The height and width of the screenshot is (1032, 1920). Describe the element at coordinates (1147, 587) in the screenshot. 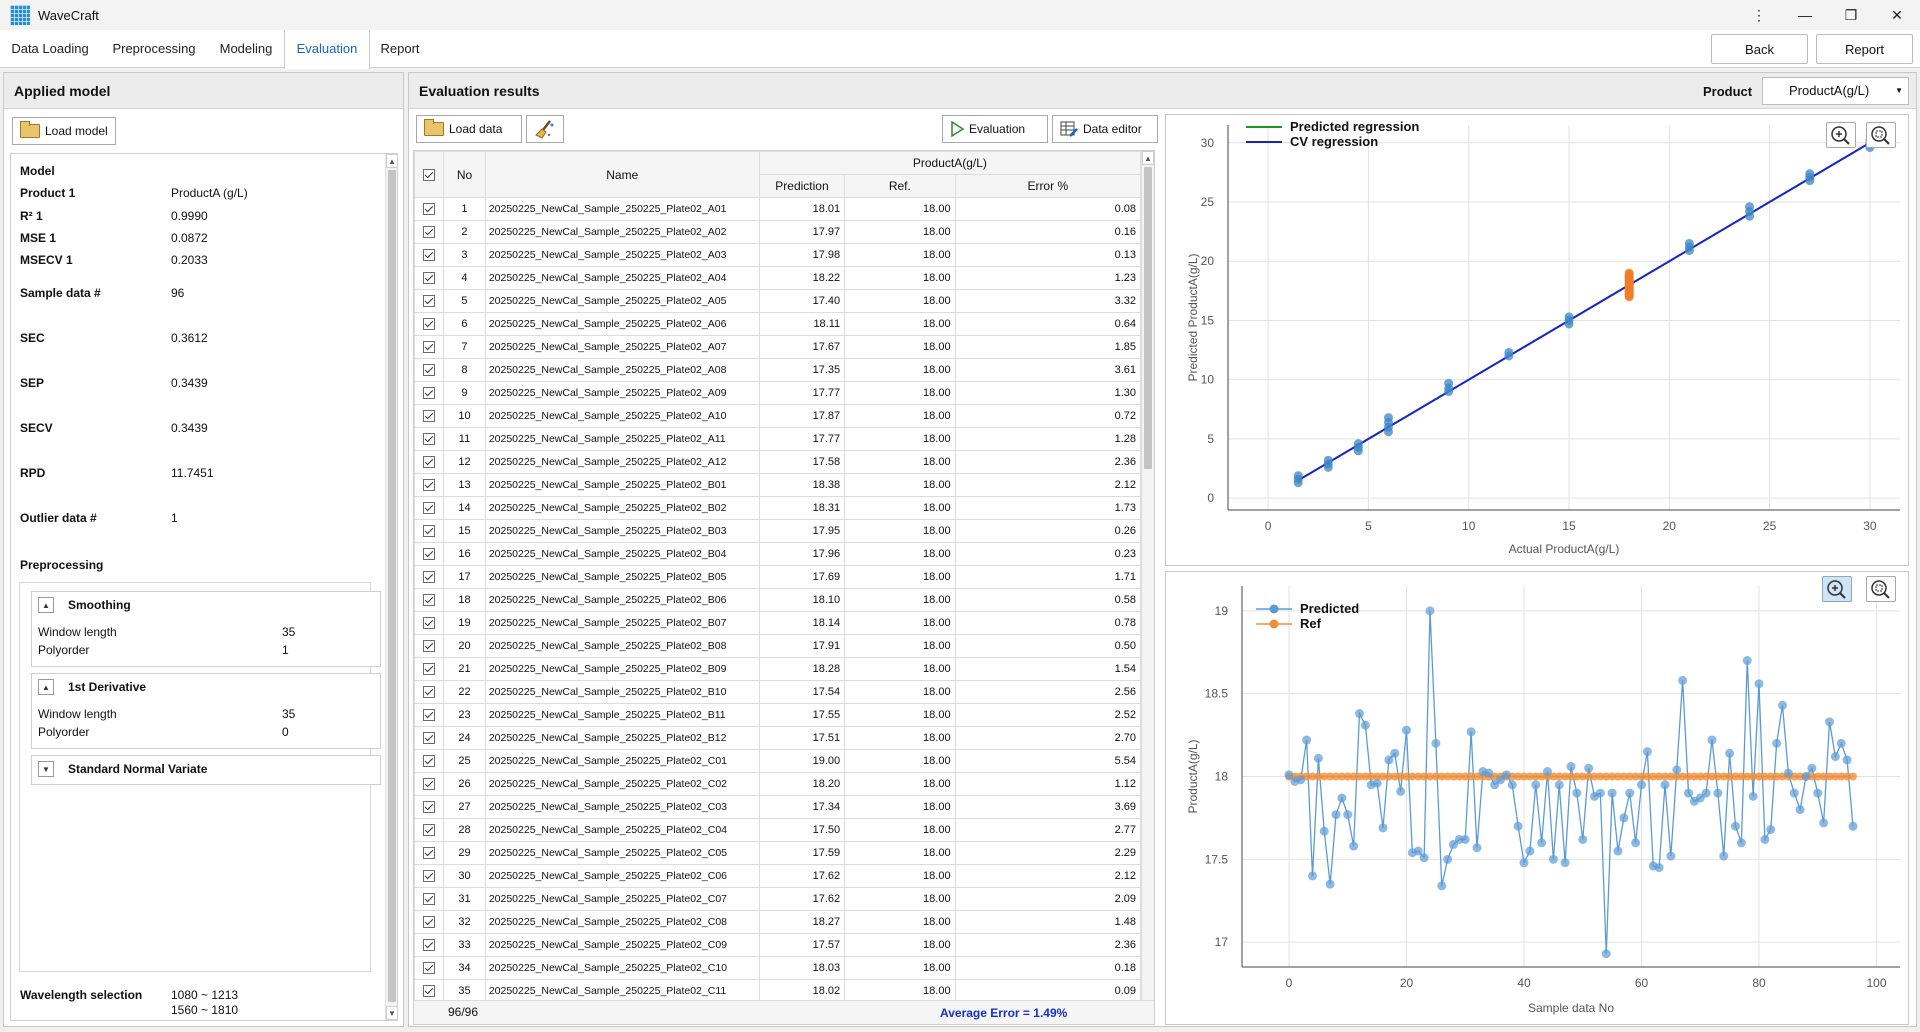

I see `grid-scrollbar: ▲ ▼` at that location.